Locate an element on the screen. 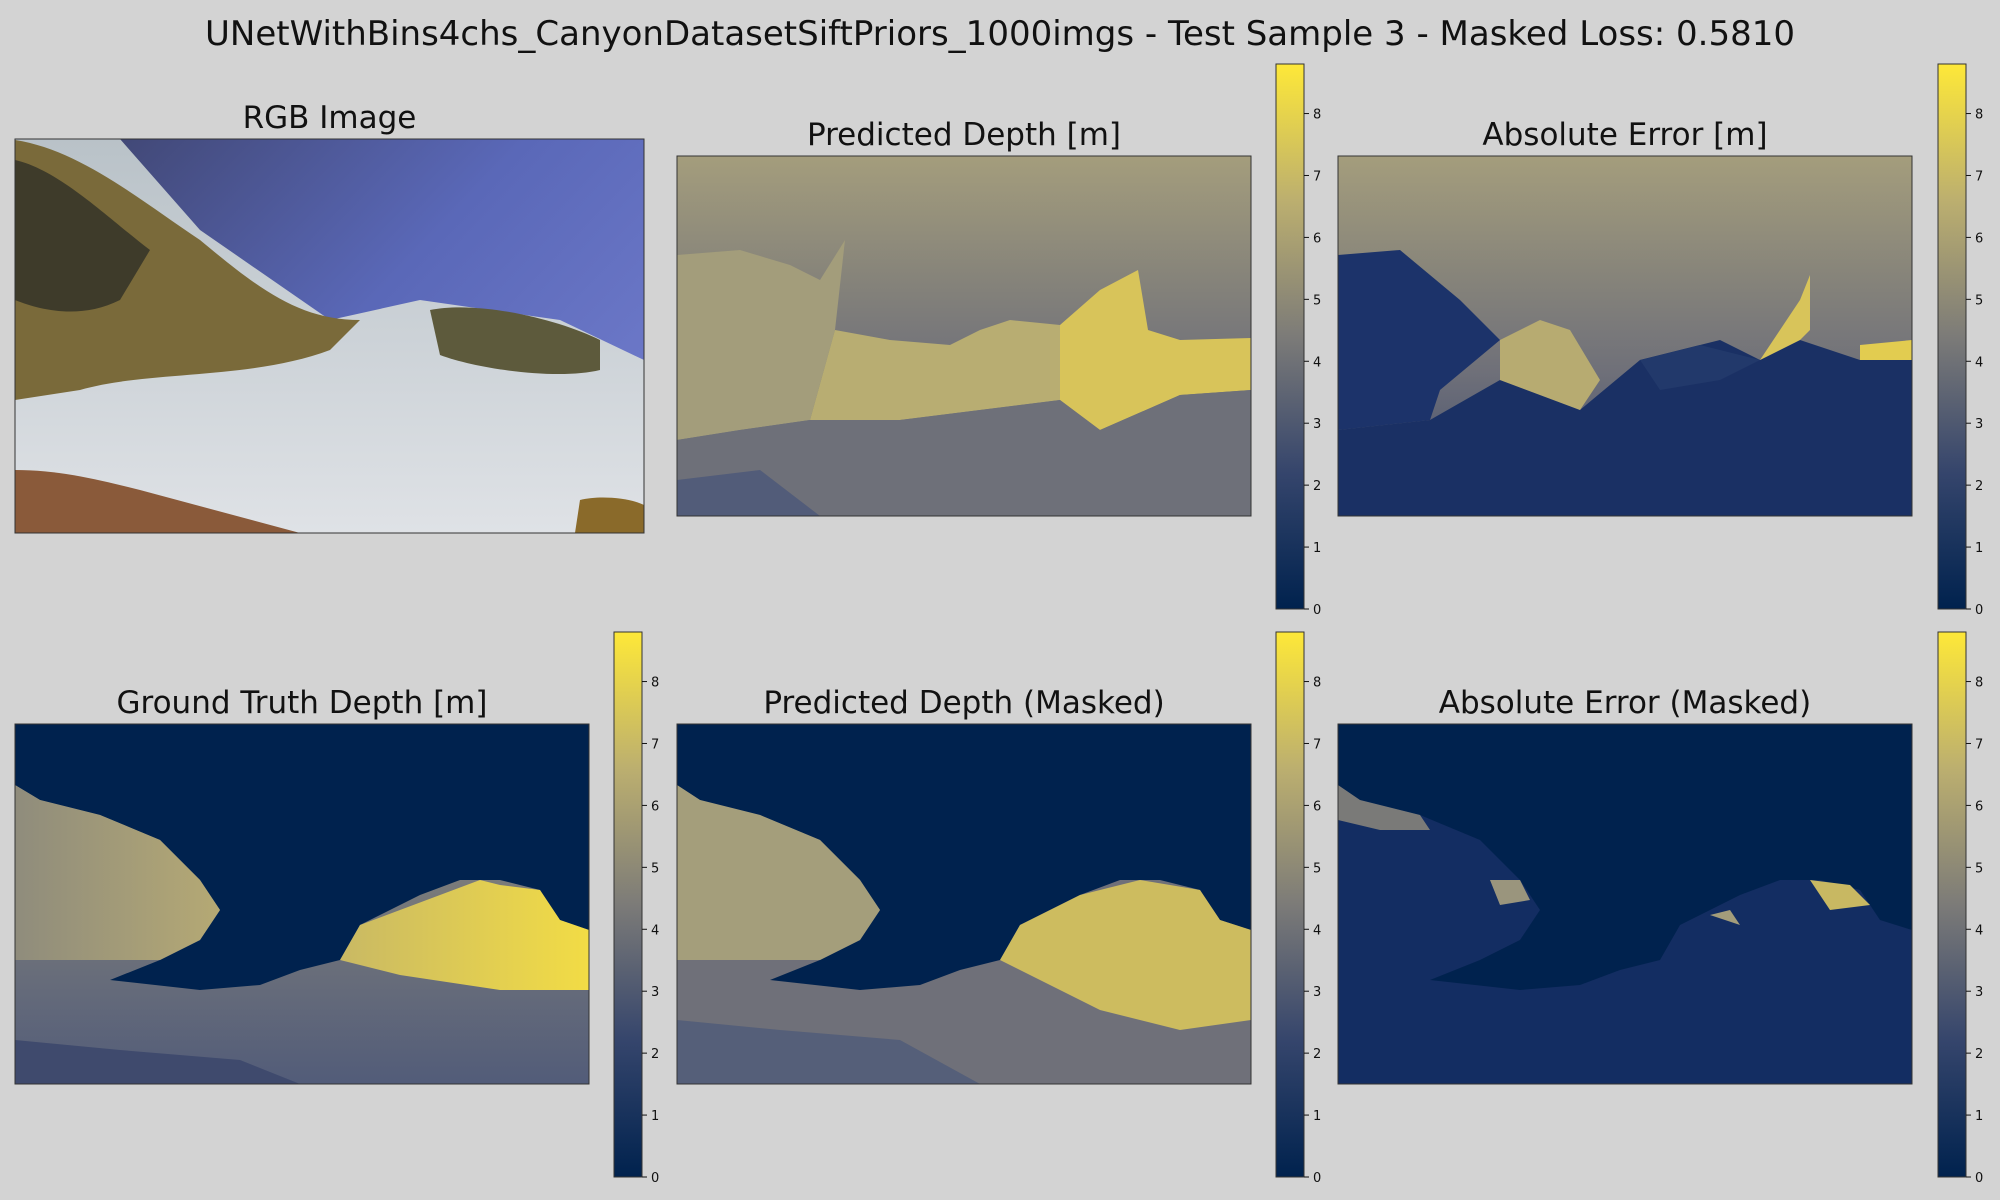 Image resolution: width=2000 pixels, height=1200 pixels. panel-title-pred-masked: Predicted Depth (Masked) is located at coordinates (964, 703).